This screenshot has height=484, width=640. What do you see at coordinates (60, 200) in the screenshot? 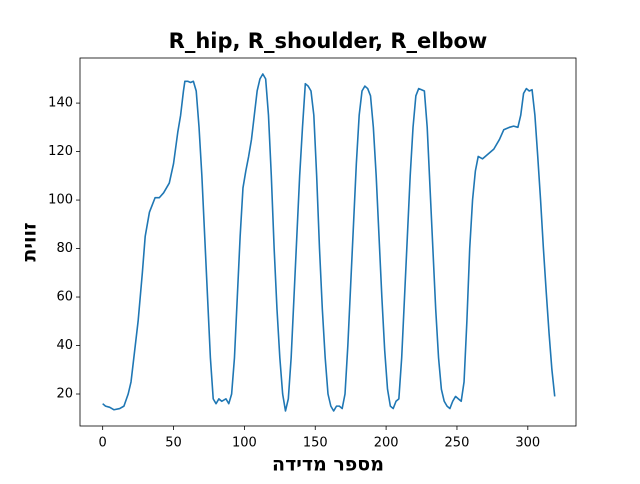
I see `y-tick-label: 100` at bounding box center [60, 200].